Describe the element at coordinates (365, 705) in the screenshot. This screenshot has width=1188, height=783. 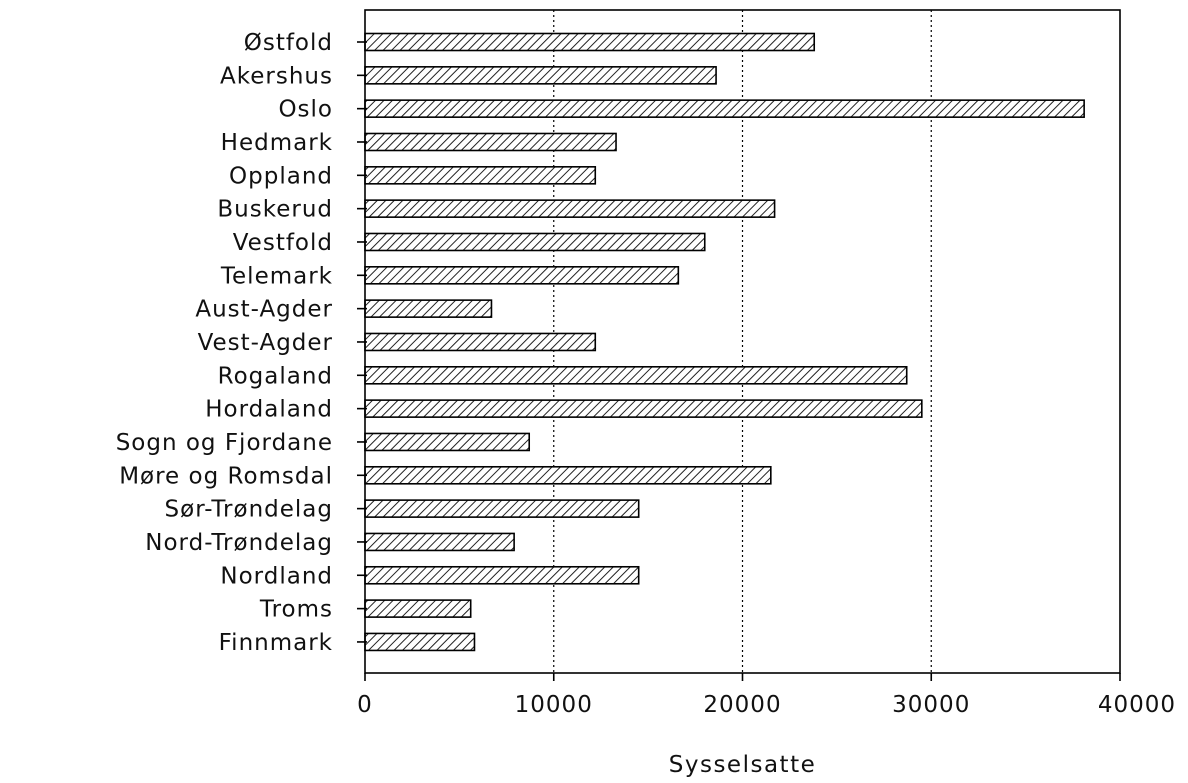
I see `x-tick-label: 0` at that location.